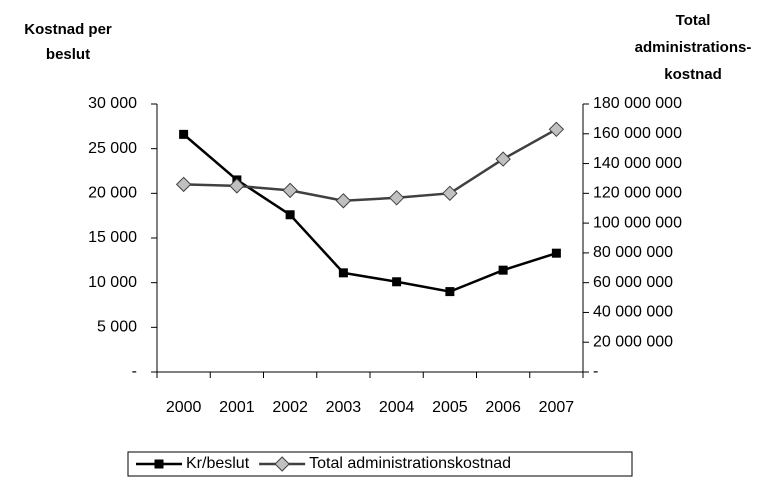 This screenshot has width=773, height=477. I want to click on legend-label: Total administrationskostnad, so click(410, 463).